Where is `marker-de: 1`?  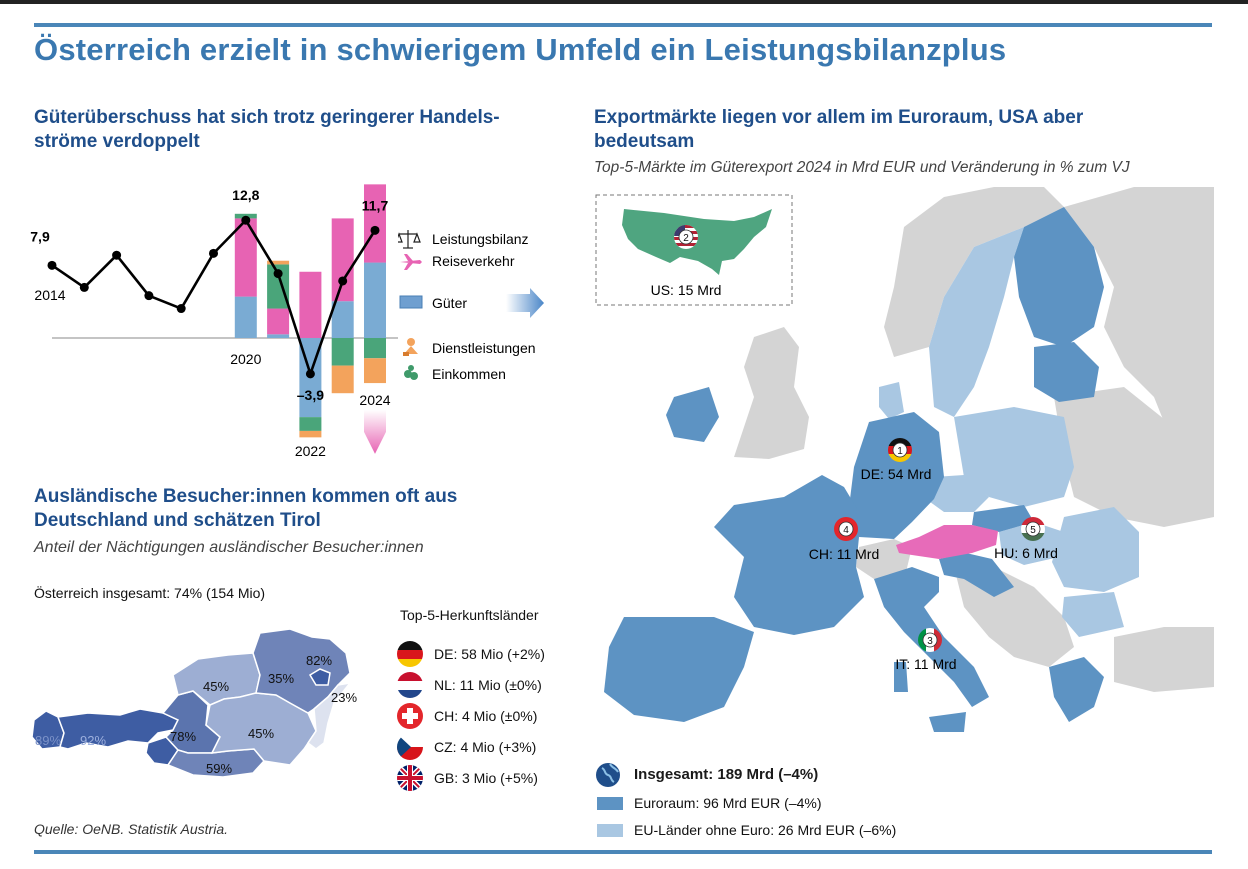
marker-de: 1 is located at coordinates (900, 450).